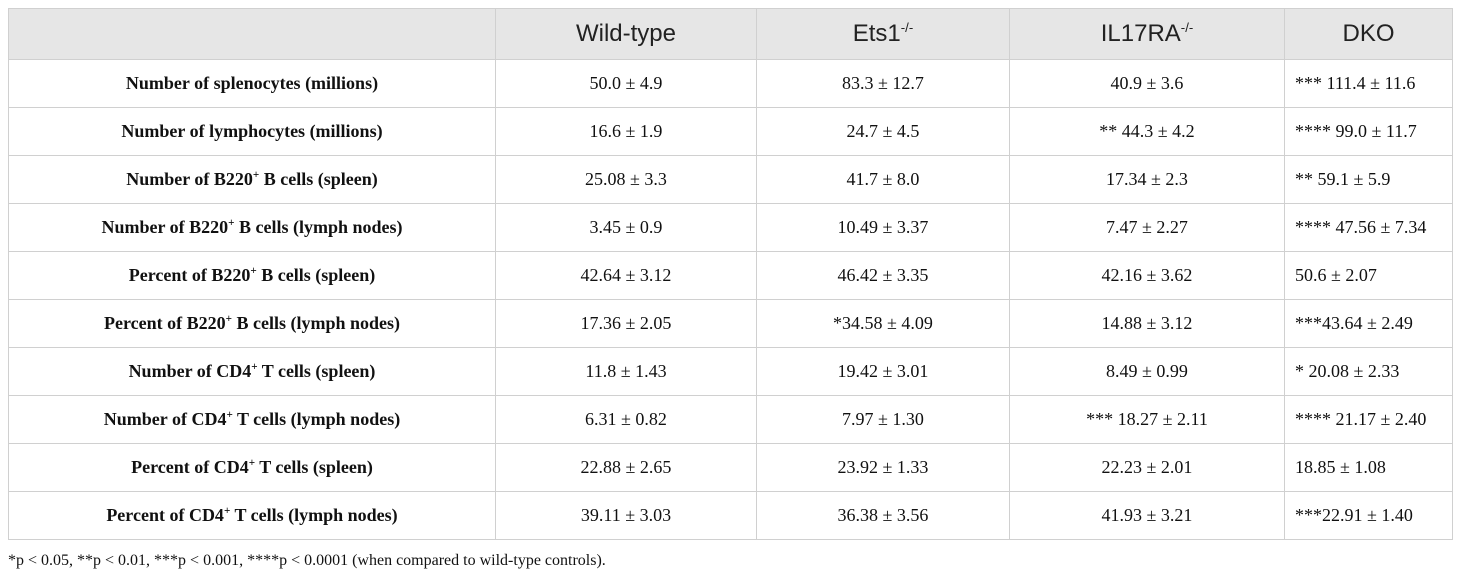  Describe the element at coordinates (883, 131) in the screenshot. I see `cell-ets1: 24.7 ± 4.5` at that location.